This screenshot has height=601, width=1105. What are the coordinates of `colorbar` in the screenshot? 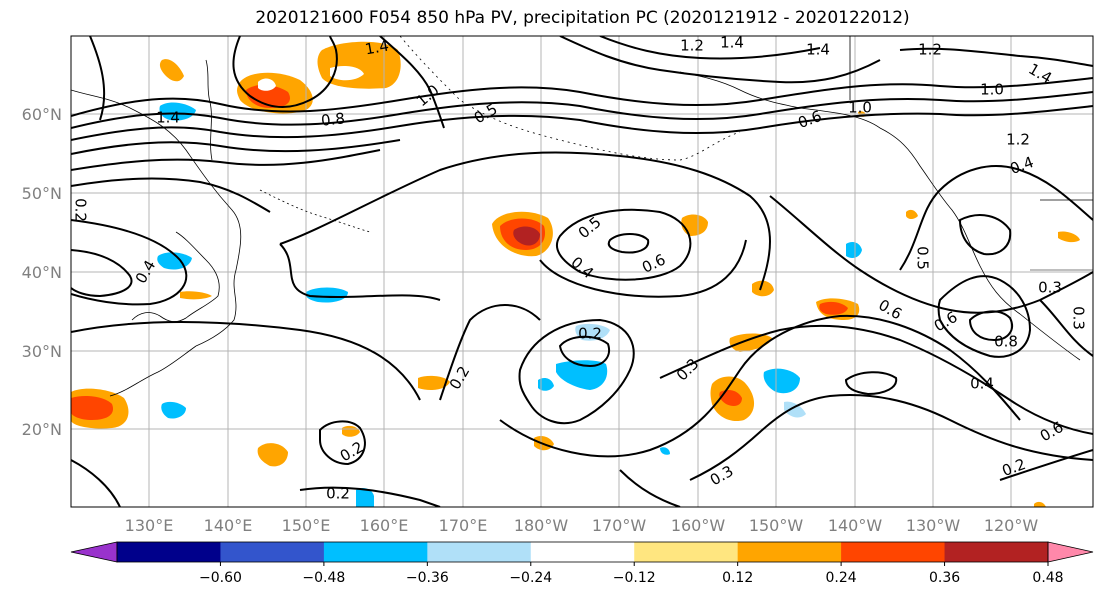 It's located at (582, 552).